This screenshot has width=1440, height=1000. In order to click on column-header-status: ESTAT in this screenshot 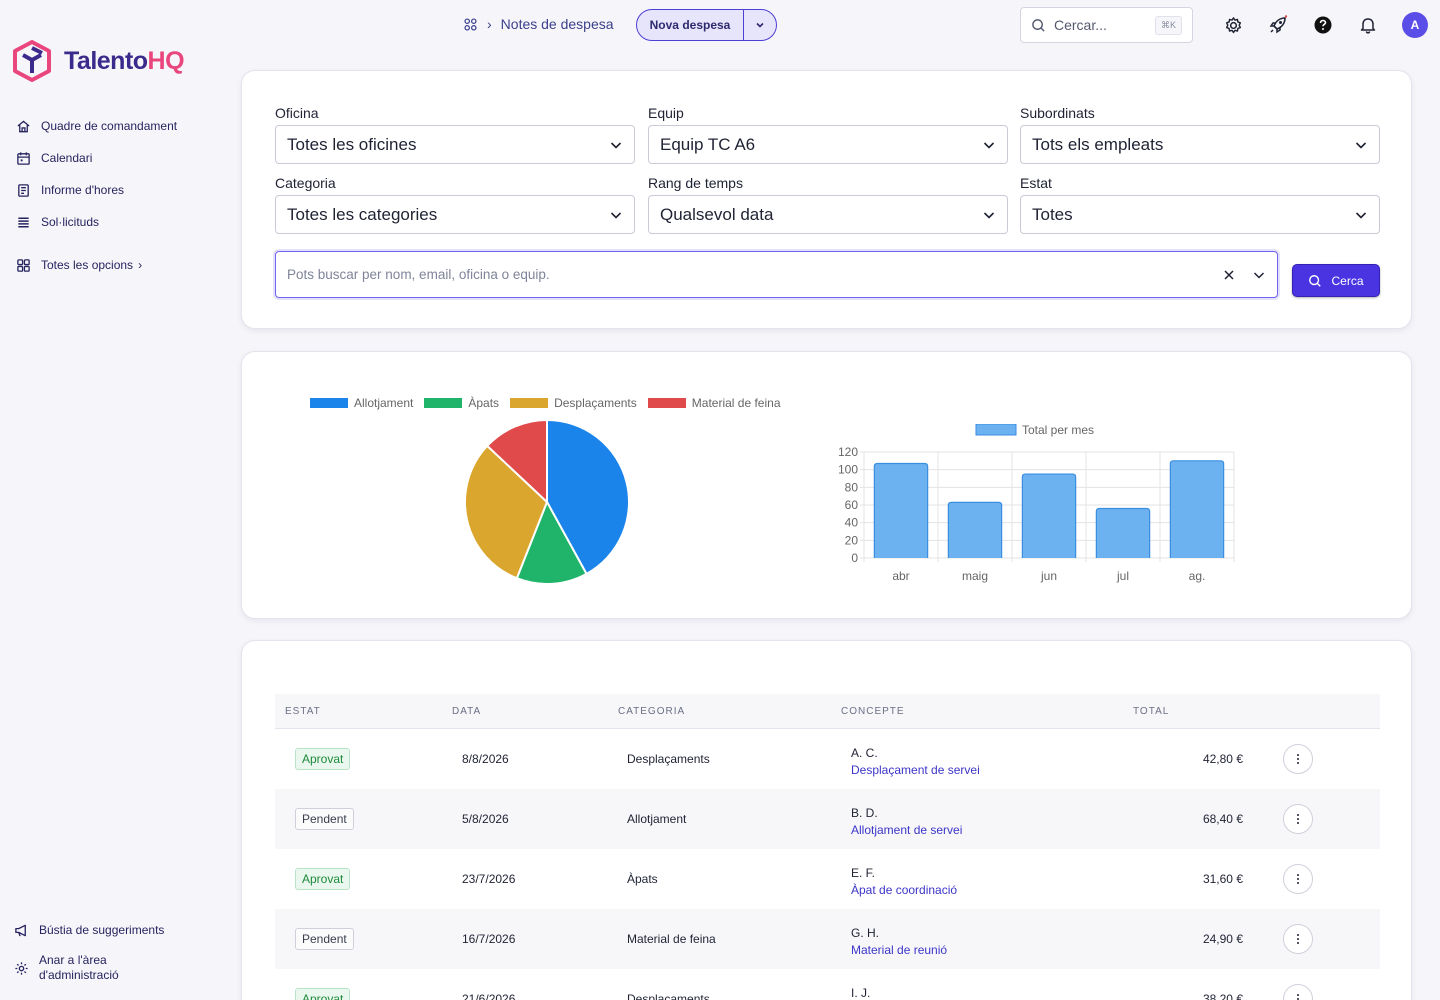, I will do `click(303, 711)`.